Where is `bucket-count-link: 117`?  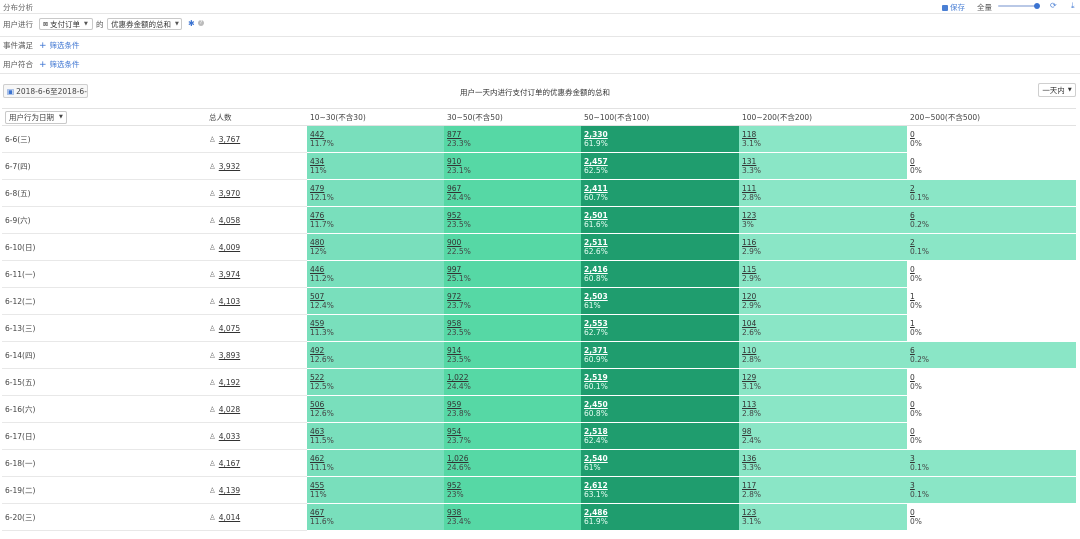
bucket-count-link: 117 is located at coordinates (749, 485).